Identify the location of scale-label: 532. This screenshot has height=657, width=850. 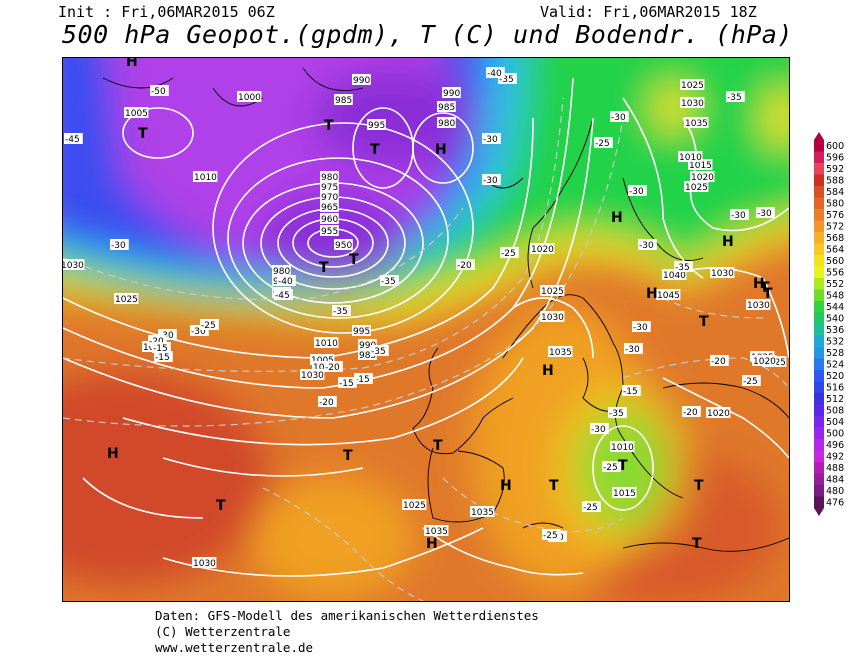
(835, 342).